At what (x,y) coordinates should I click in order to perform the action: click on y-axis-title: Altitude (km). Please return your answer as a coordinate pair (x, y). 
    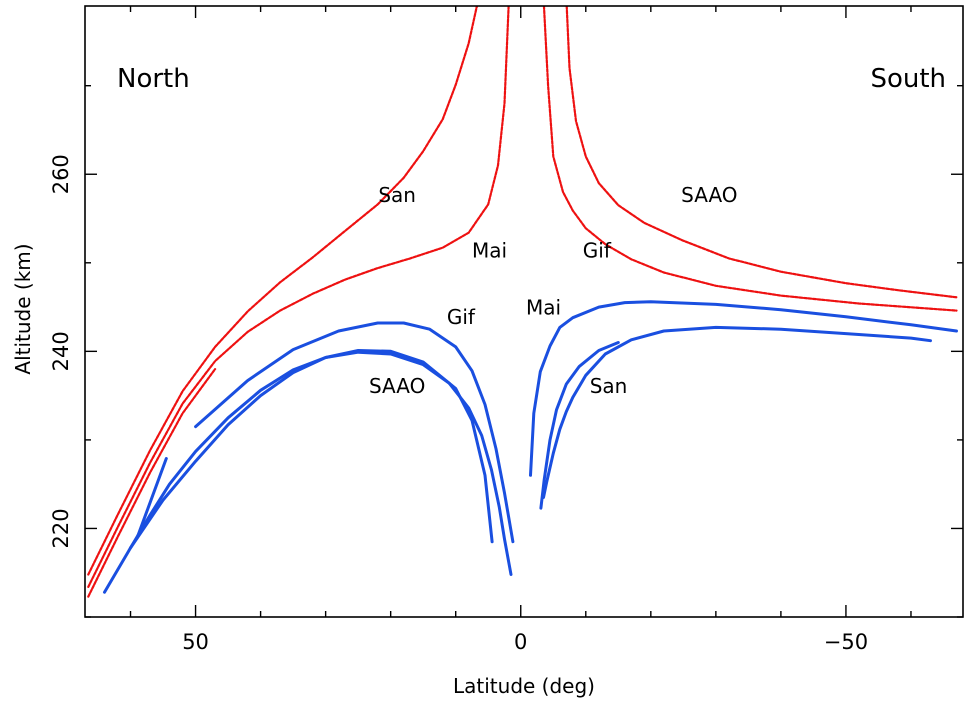
    Looking at the image, I should click on (23, 308).